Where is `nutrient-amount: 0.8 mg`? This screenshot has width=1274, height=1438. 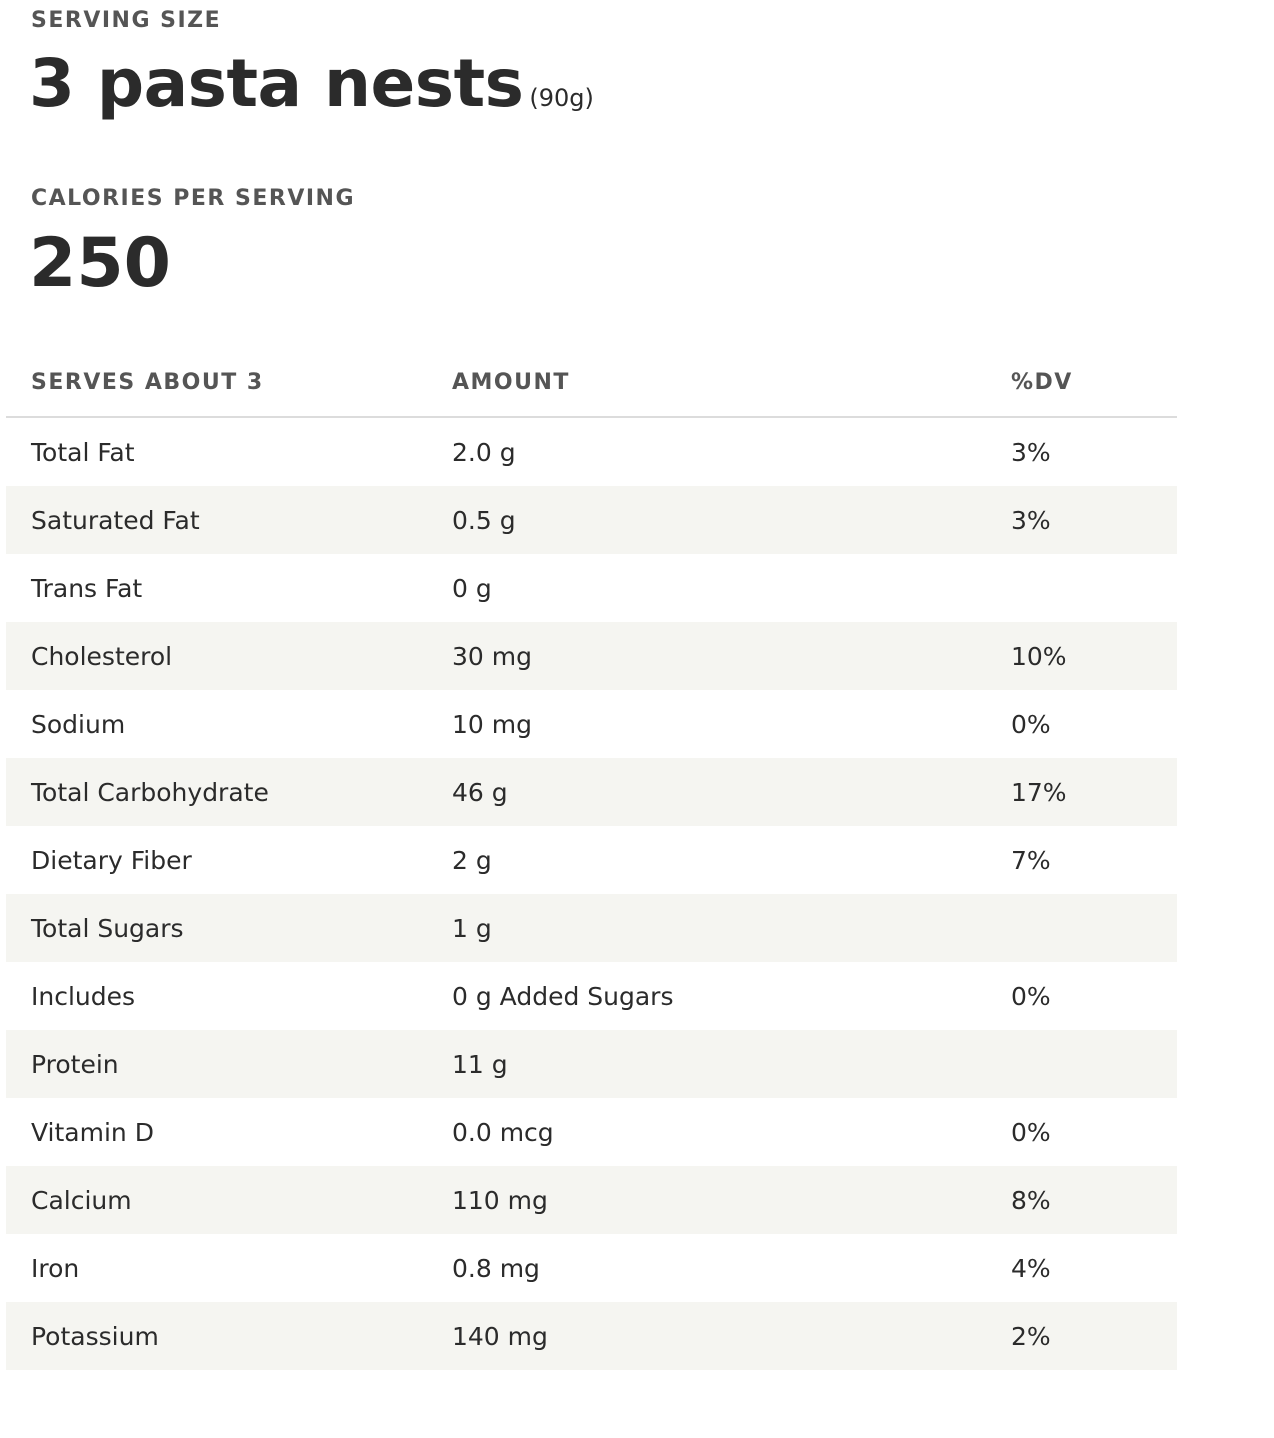
nutrient-amount: 0.8 mg is located at coordinates (496, 1268).